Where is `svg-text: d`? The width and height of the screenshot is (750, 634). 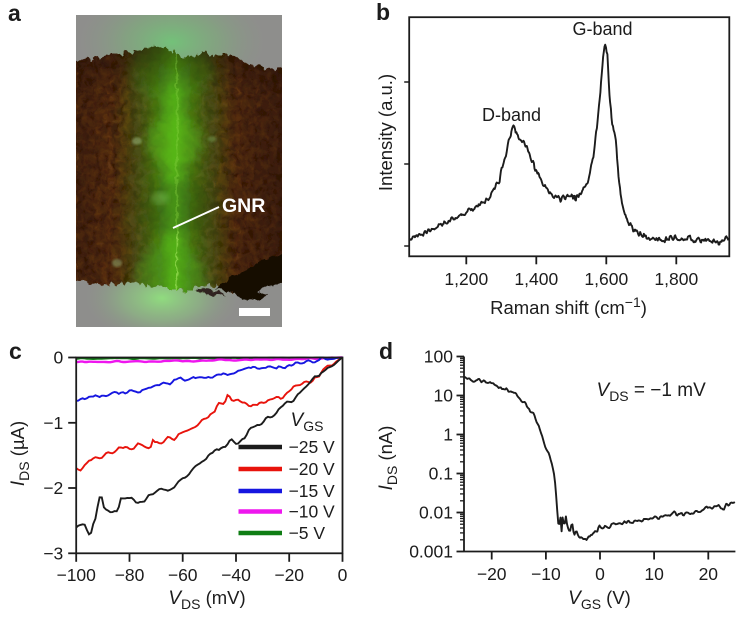 svg-text: d is located at coordinates (386, 351).